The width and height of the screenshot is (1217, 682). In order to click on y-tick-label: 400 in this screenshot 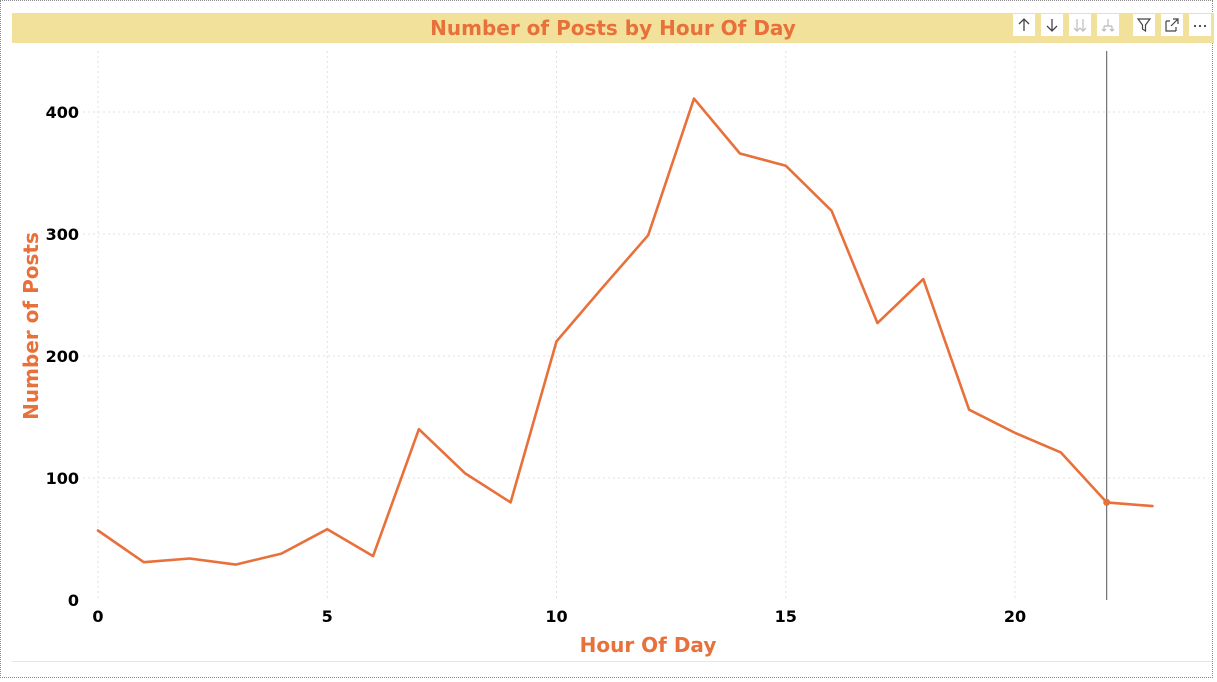, I will do `click(62, 112)`.